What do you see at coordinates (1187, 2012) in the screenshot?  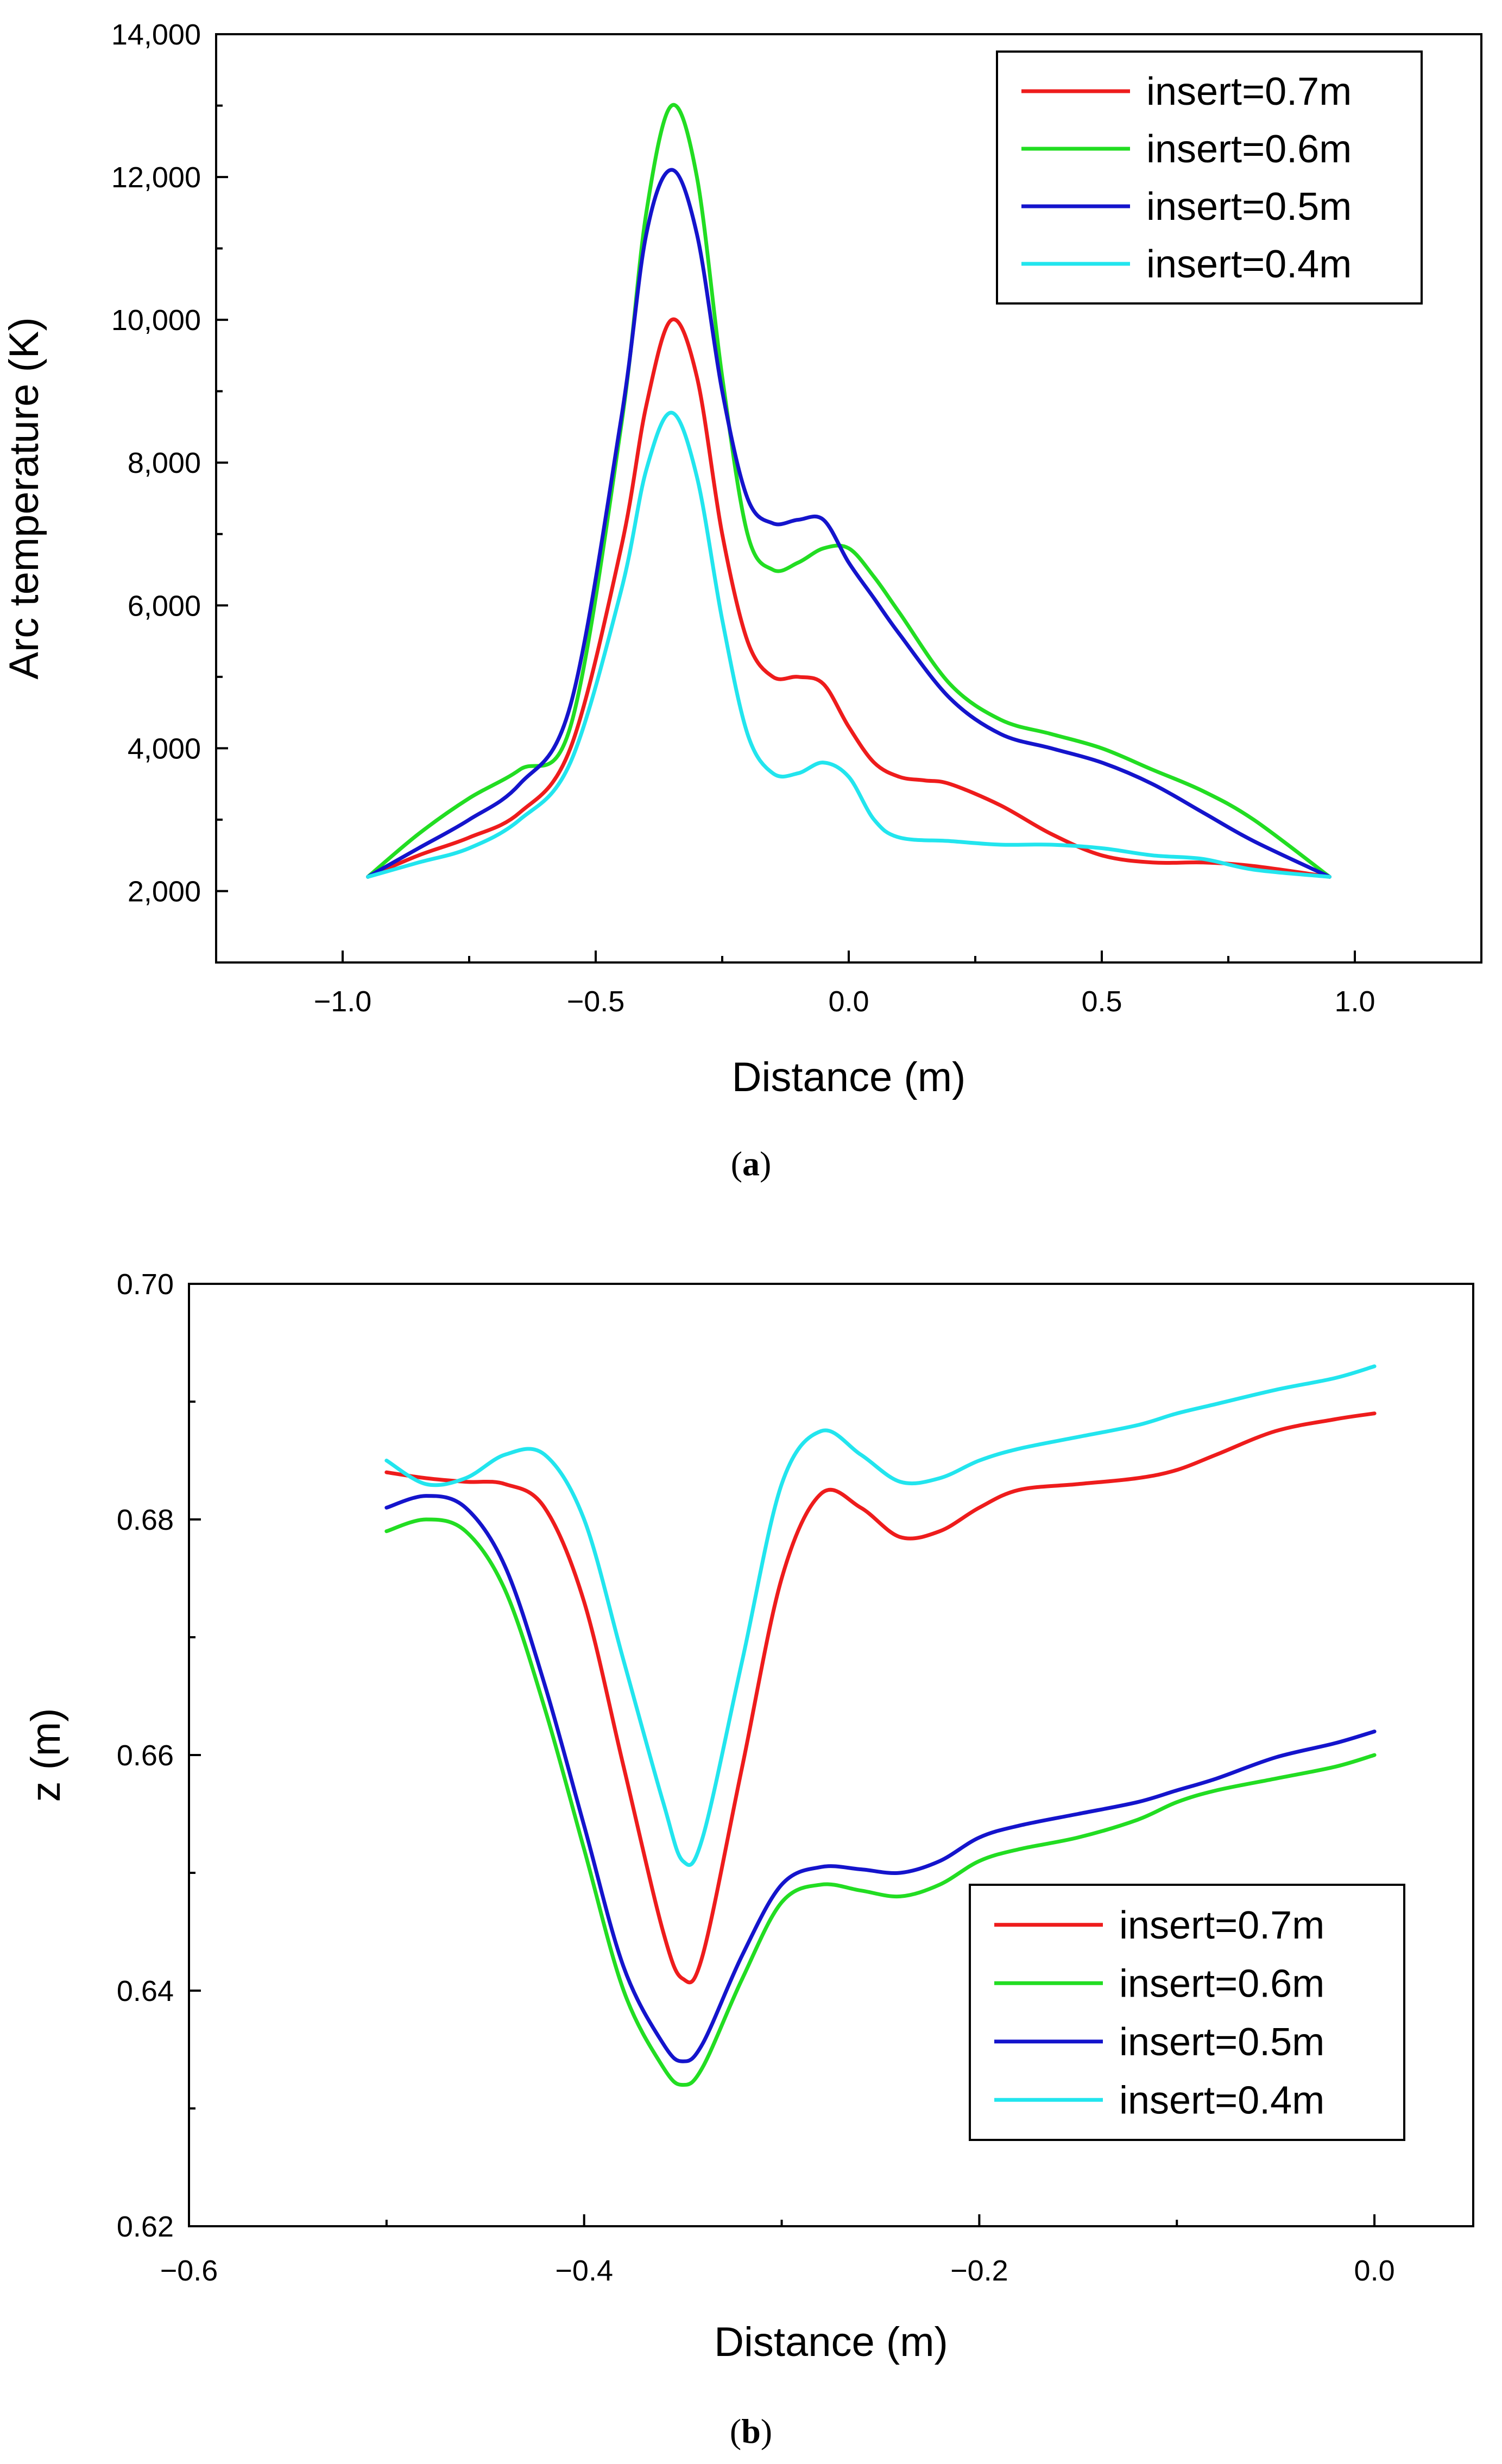 I see `legend-box-b` at bounding box center [1187, 2012].